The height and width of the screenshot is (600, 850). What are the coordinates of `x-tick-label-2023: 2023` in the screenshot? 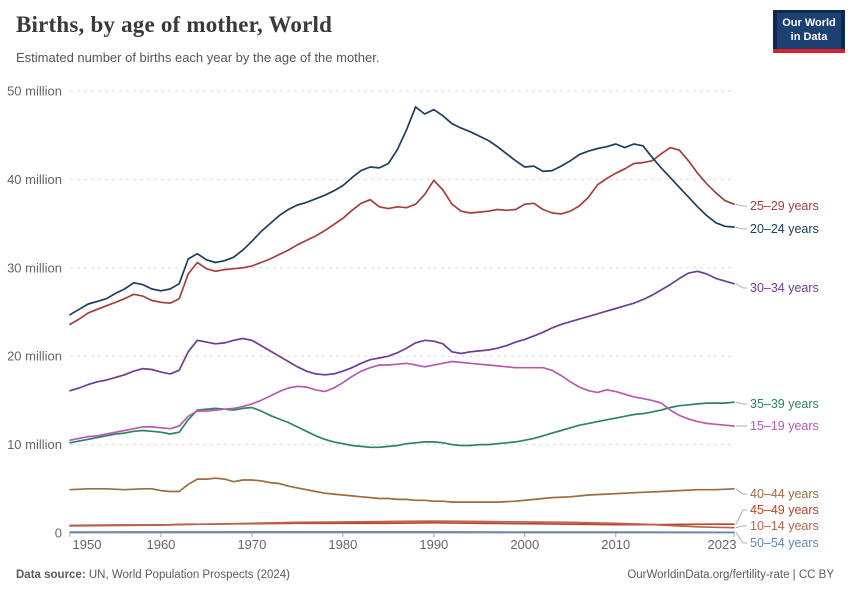 It's located at (722, 544).